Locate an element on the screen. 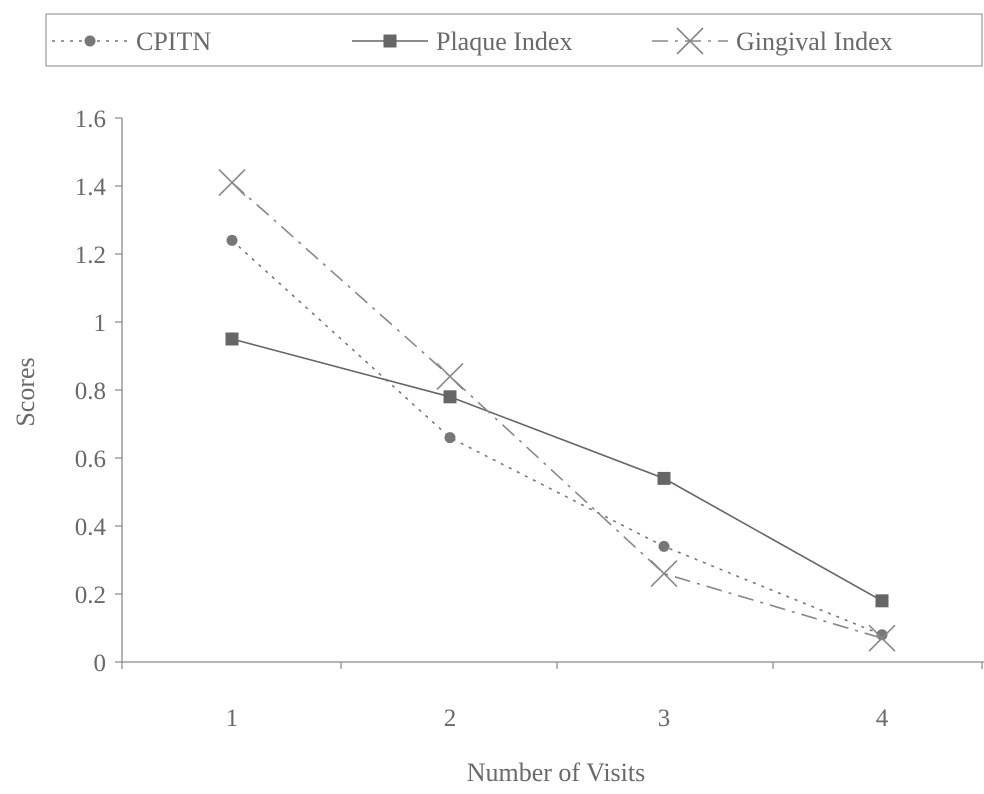 Image resolution: width=984 pixels, height=794 pixels. y-tick-label: 0.2 is located at coordinates (90, 595).